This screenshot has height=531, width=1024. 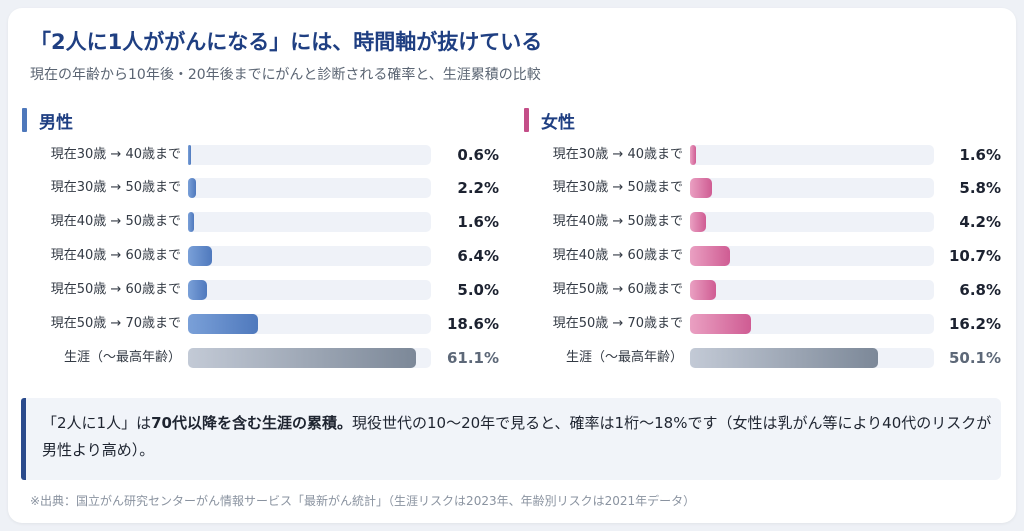 I want to click on value-label: 61.1%, so click(x=472, y=358).